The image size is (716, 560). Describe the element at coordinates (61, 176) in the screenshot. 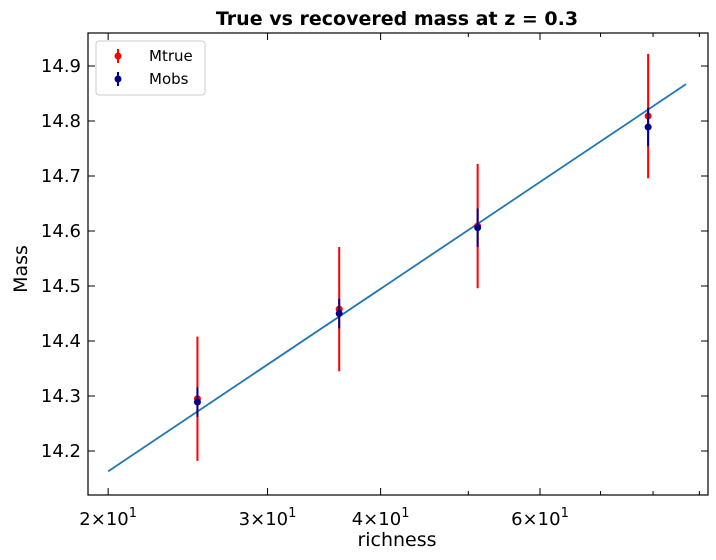

I see `y-tick-label: 14.7` at that location.